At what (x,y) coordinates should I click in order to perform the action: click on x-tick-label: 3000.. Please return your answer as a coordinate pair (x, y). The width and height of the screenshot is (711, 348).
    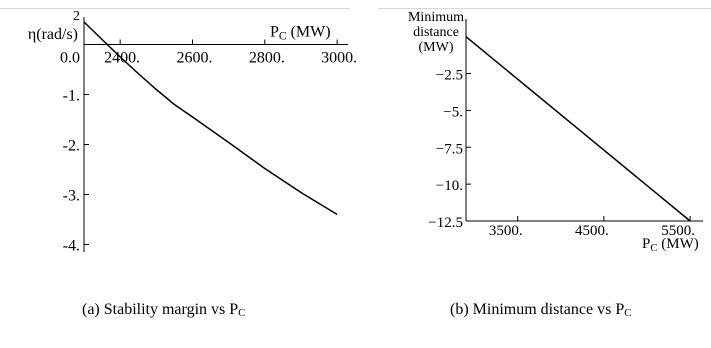
    Looking at the image, I should click on (339, 58).